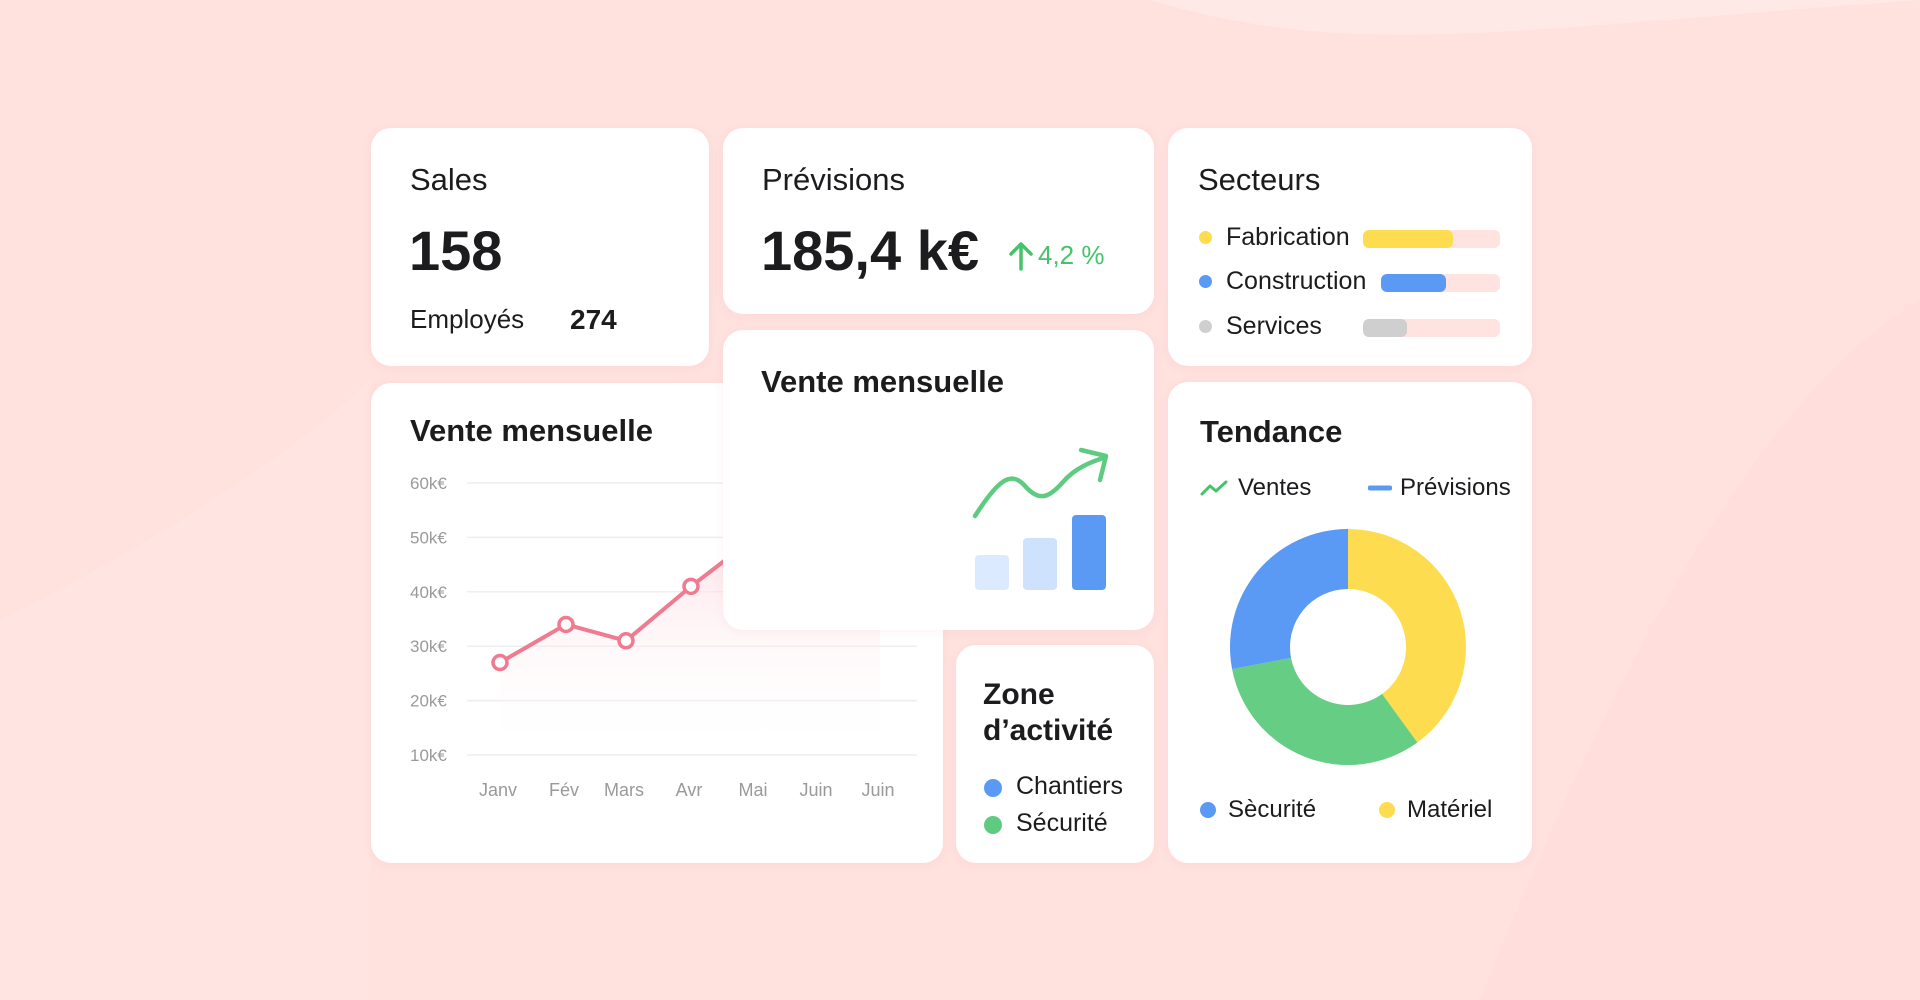 This screenshot has height=1000, width=1920. I want to click on monthly-summary-title: Vente mensuelle, so click(882, 381).